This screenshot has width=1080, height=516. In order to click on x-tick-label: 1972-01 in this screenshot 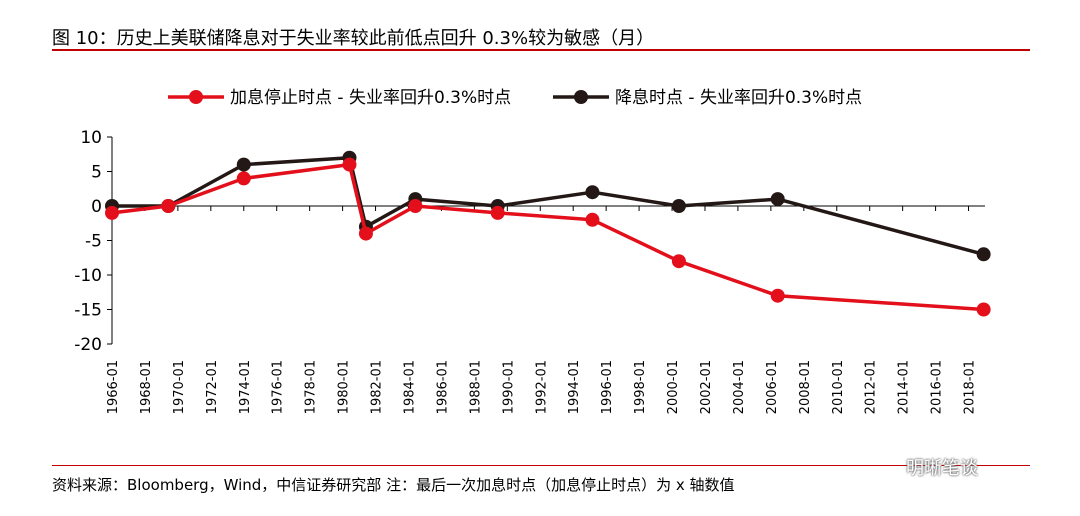, I will do `click(212, 387)`.